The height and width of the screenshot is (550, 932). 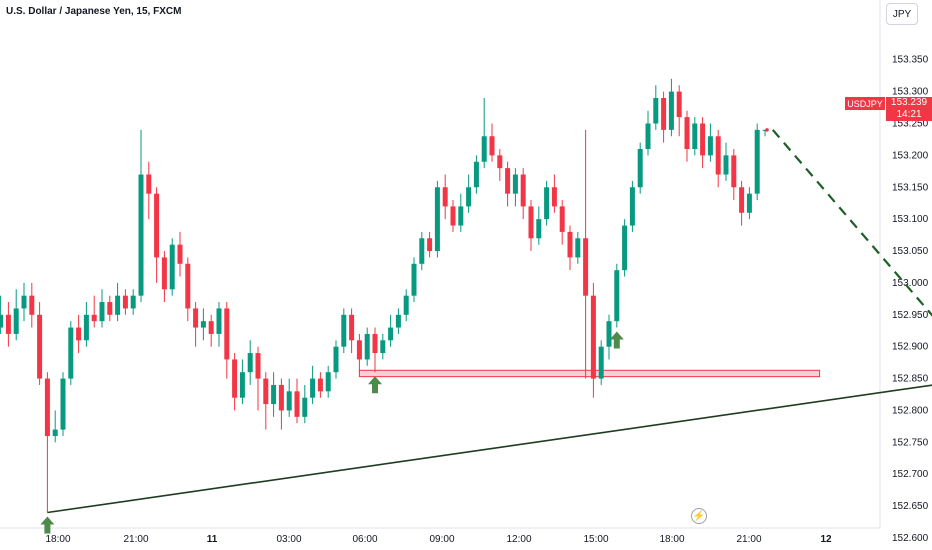 What do you see at coordinates (902, 14) in the screenshot?
I see `currency-button: JPY` at bounding box center [902, 14].